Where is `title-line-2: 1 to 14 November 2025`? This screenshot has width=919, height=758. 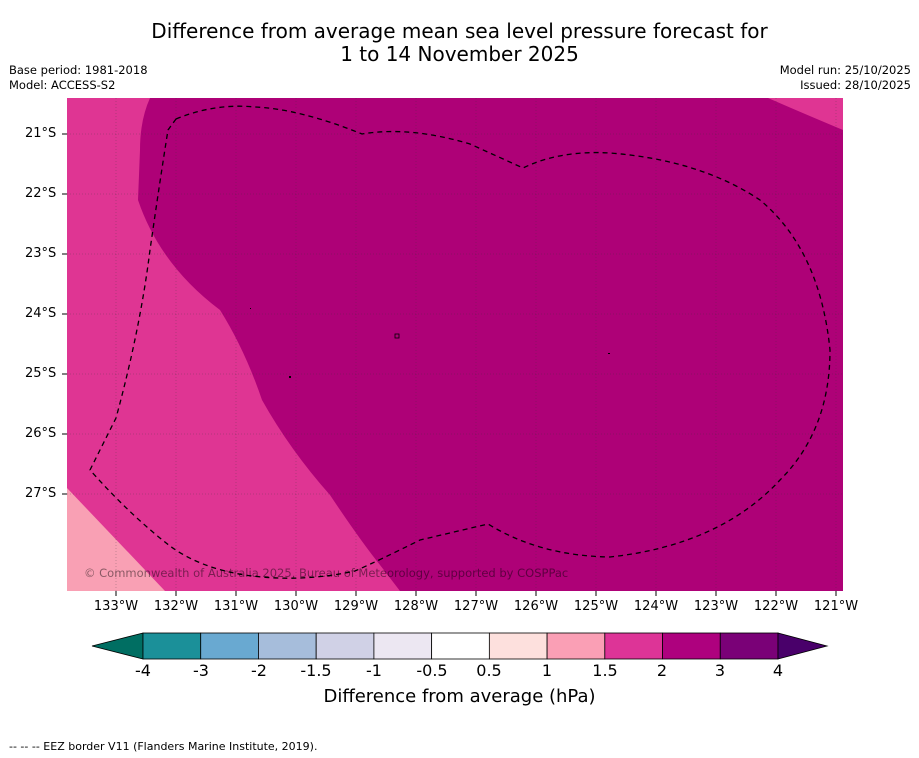
title-line-2: 1 to 14 November 2025 is located at coordinates (459, 54).